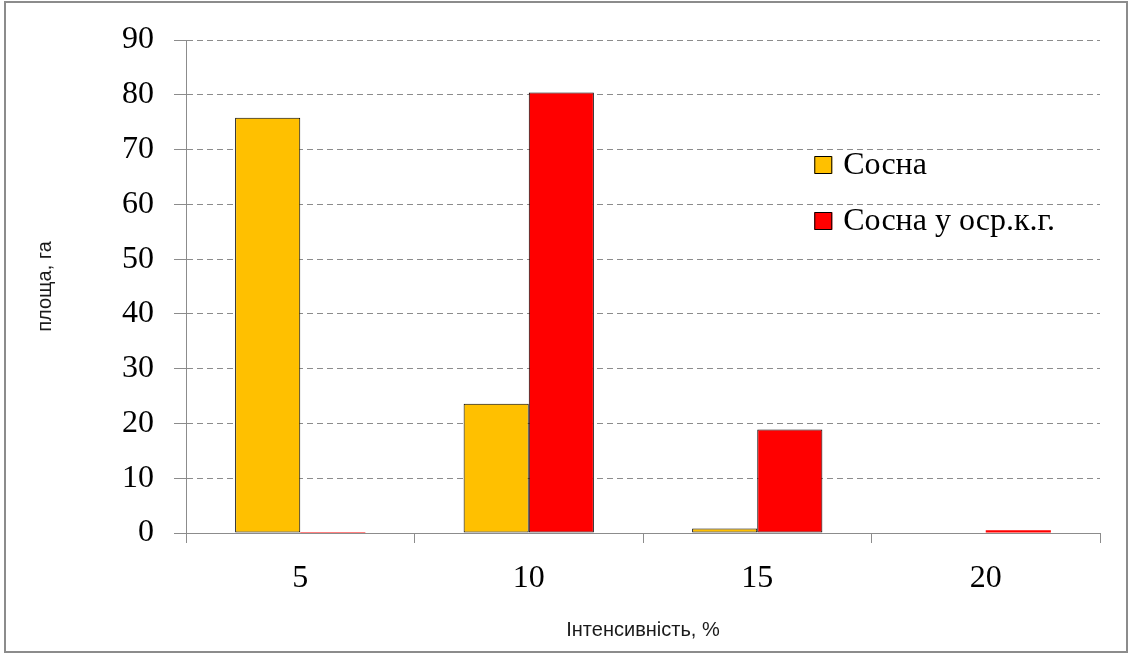  What do you see at coordinates (1018, 531) in the screenshot?
I see `bar` at bounding box center [1018, 531].